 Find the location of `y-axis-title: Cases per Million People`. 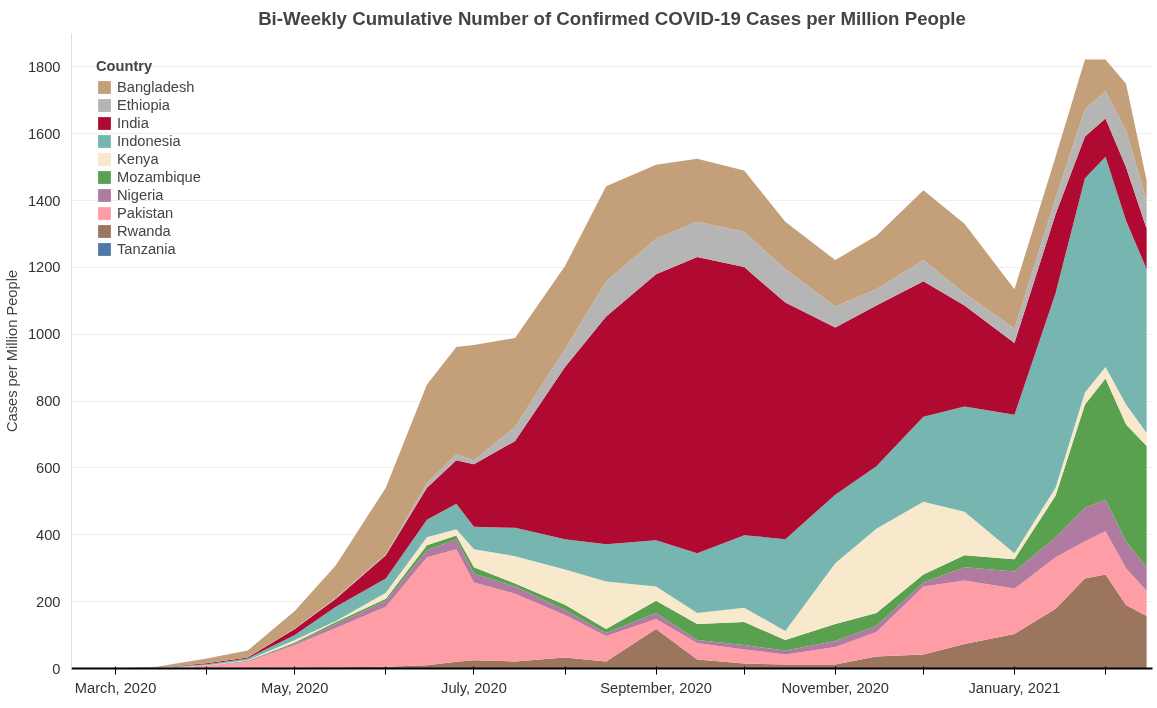

y-axis-title: Cases per Million People is located at coordinates (11, 351).